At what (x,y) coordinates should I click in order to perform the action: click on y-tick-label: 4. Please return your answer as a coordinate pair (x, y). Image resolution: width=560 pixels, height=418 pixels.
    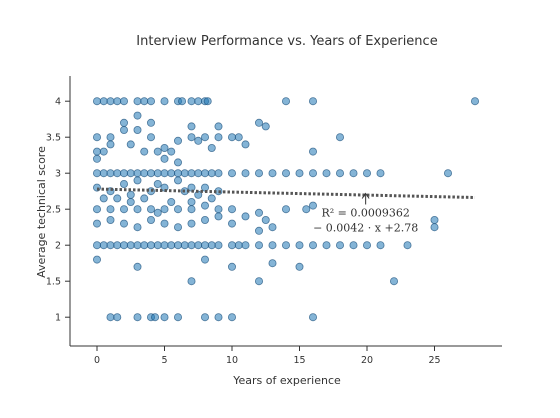
    Looking at the image, I should click on (58, 102).